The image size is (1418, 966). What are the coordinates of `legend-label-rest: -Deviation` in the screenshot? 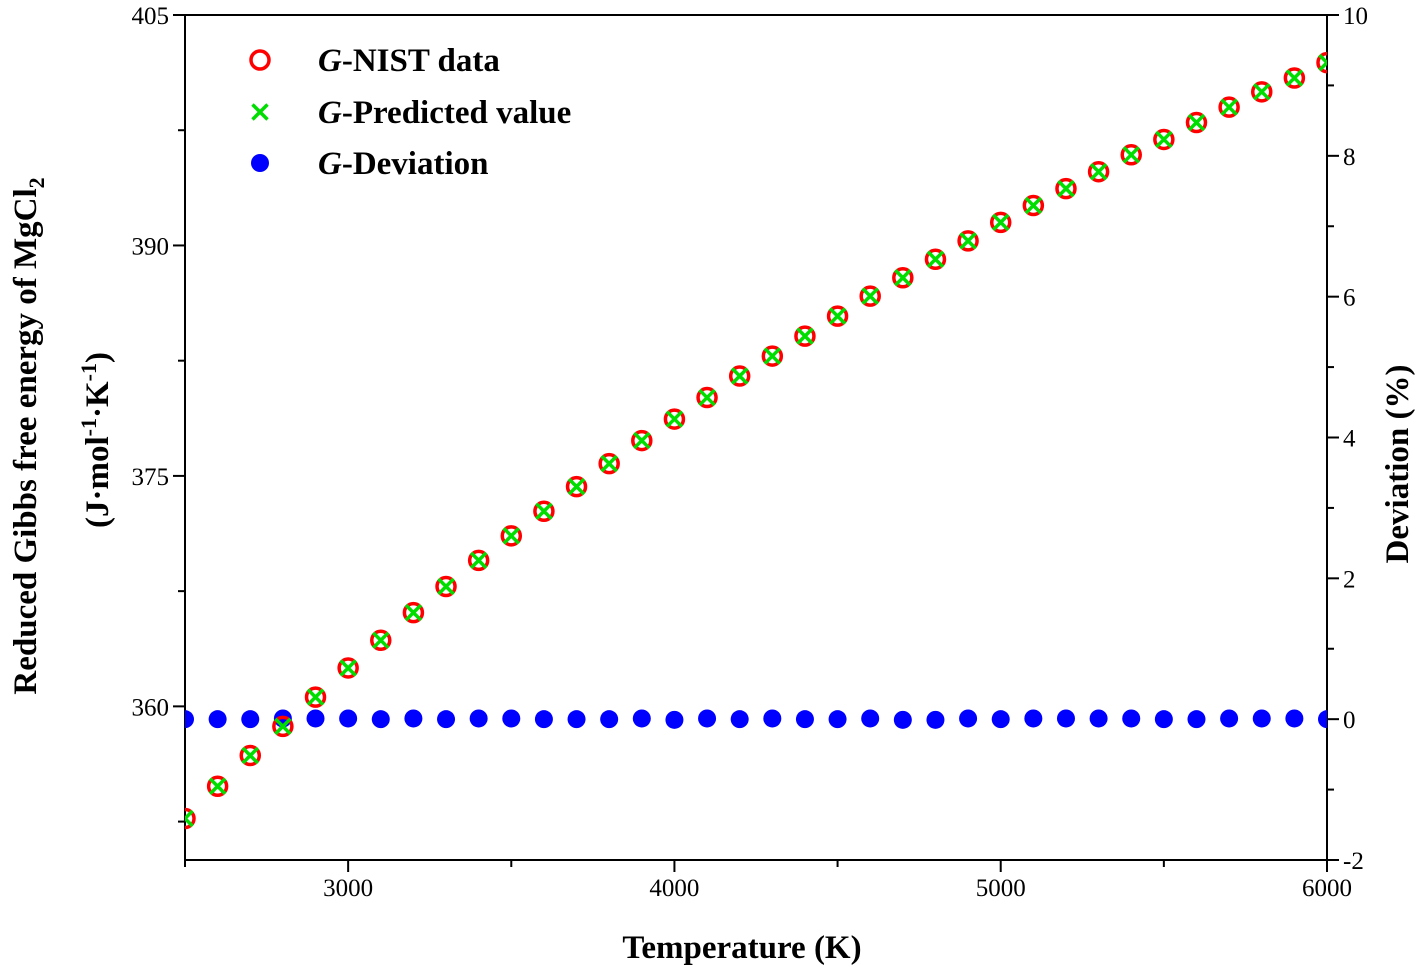 It's located at (415, 164).